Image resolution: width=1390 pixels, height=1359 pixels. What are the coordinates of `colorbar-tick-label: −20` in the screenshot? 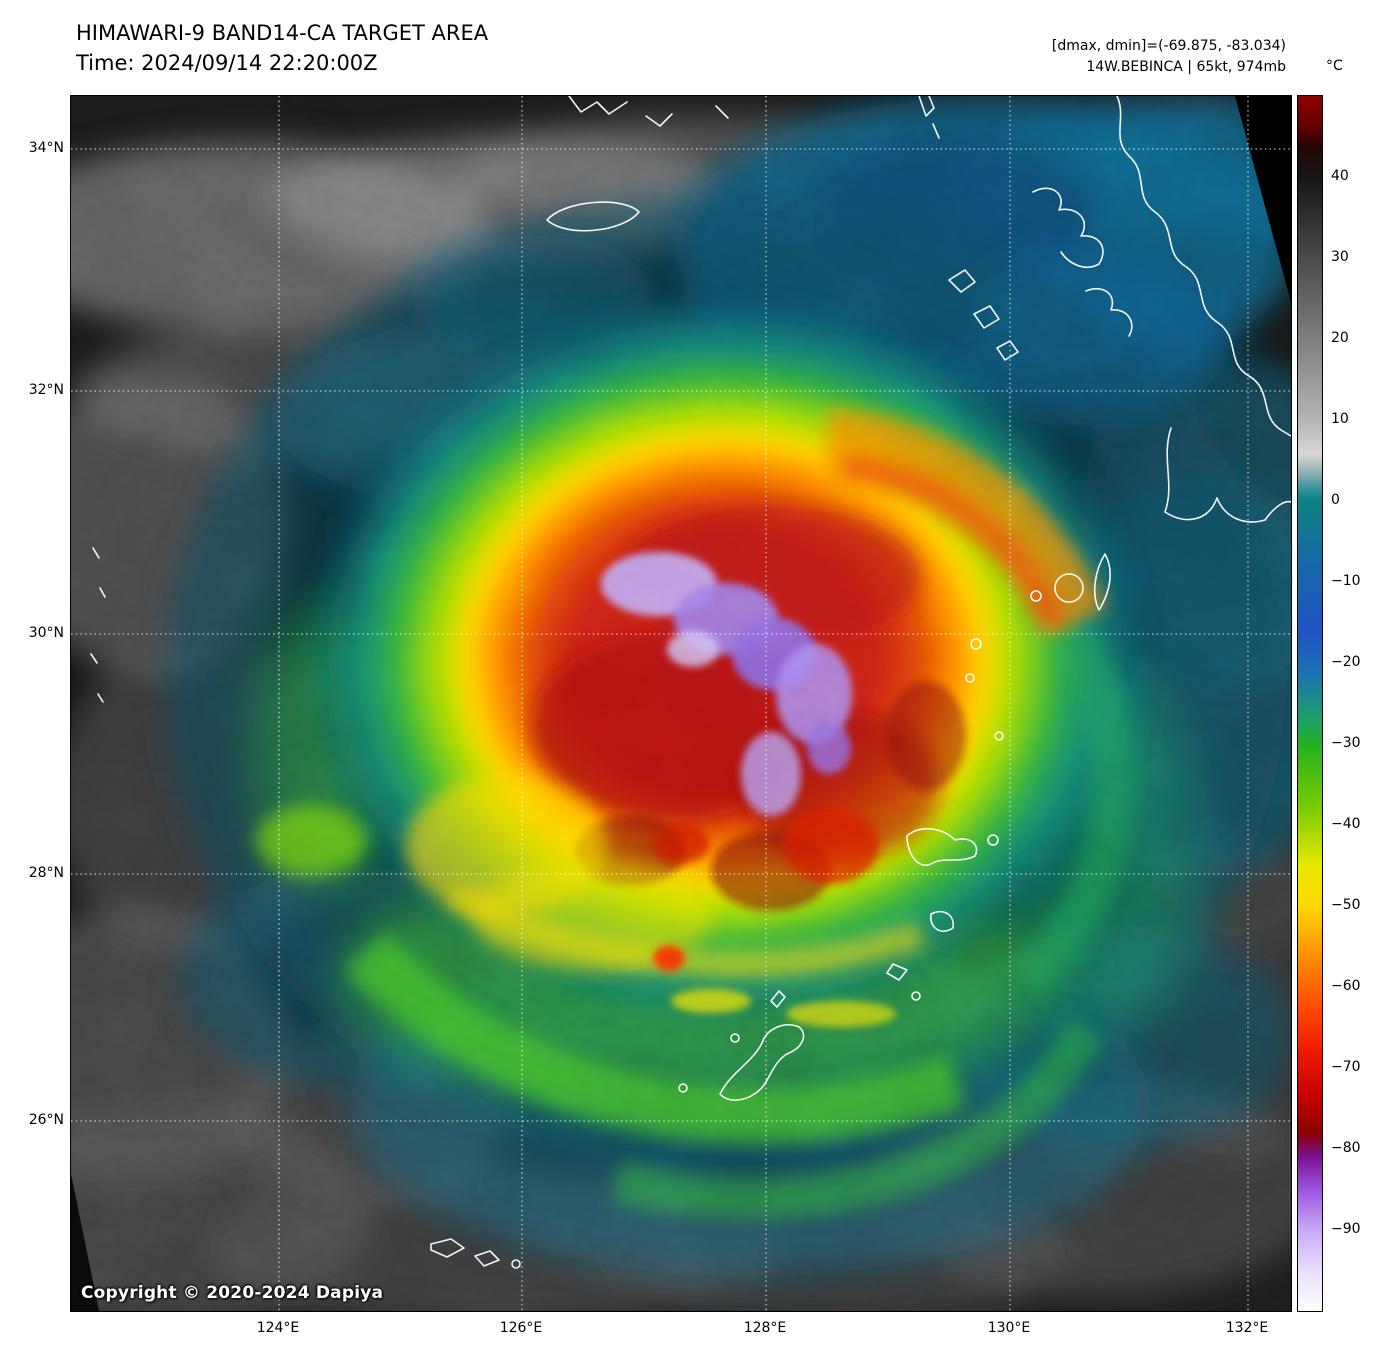 It's located at (1346, 662).